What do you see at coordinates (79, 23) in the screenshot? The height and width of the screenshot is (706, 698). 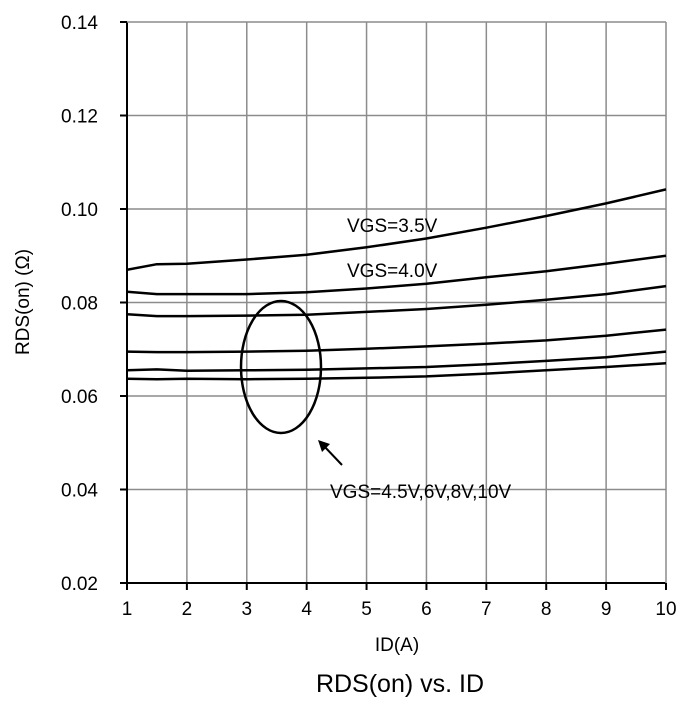 I see `y-tick-label-0.14: 0.14` at bounding box center [79, 23].